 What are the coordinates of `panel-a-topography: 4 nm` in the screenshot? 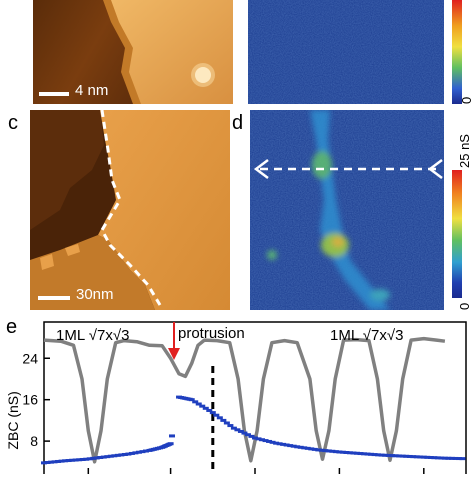 It's located at (133, 52).